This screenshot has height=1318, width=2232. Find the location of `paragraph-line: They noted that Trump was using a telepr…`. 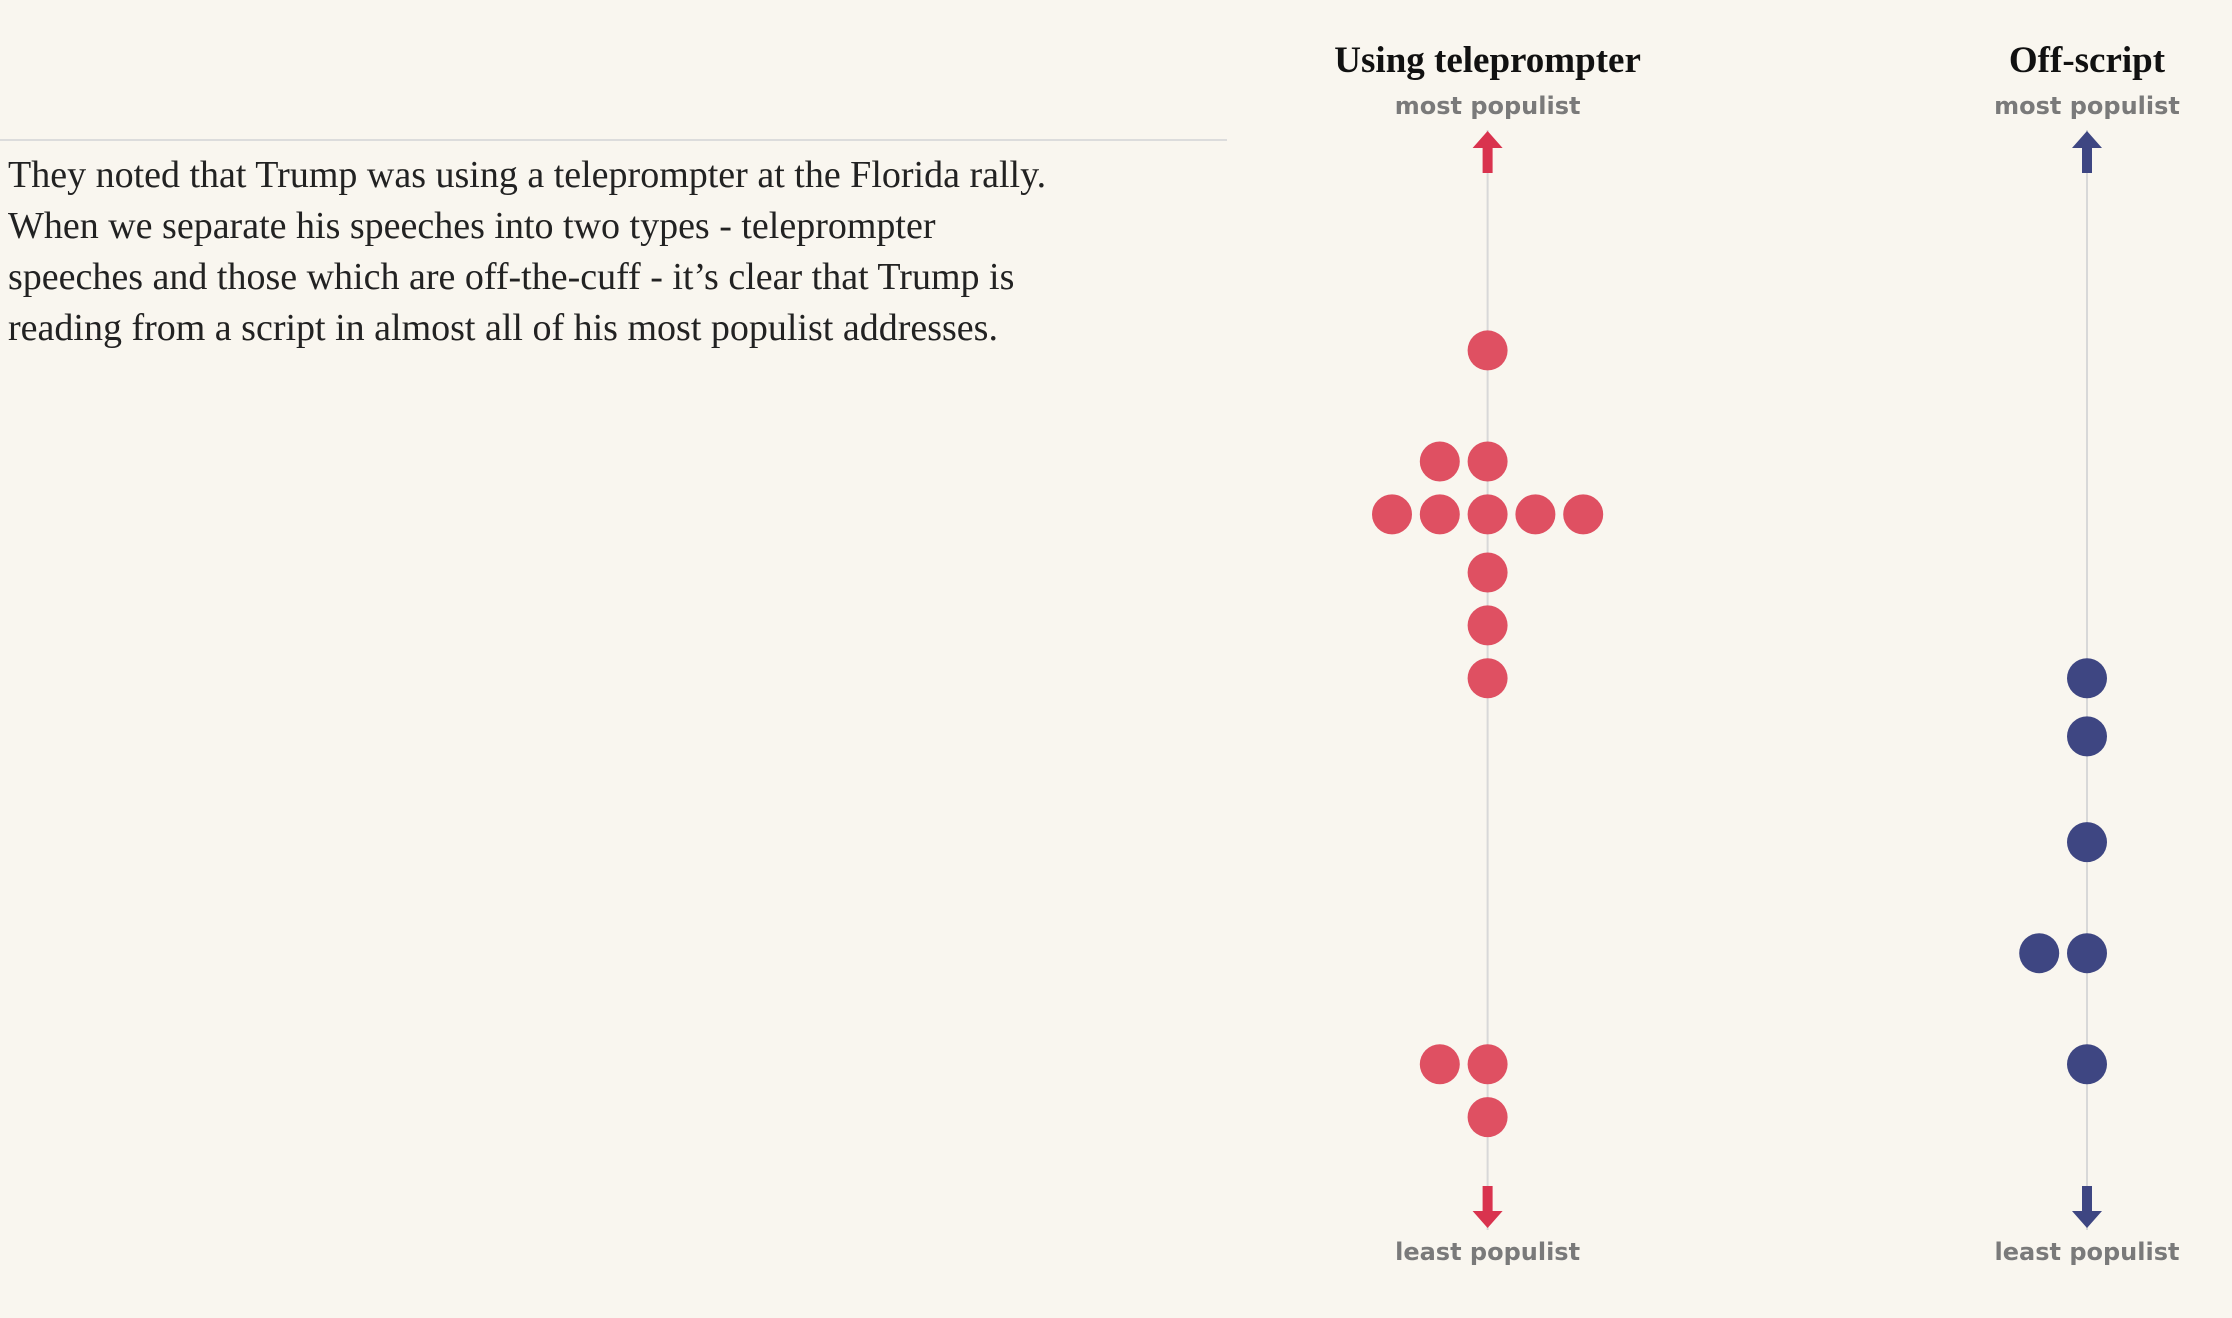

paragraph-line: They noted that Trump was using a telepr… is located at coordinates (527, 175).